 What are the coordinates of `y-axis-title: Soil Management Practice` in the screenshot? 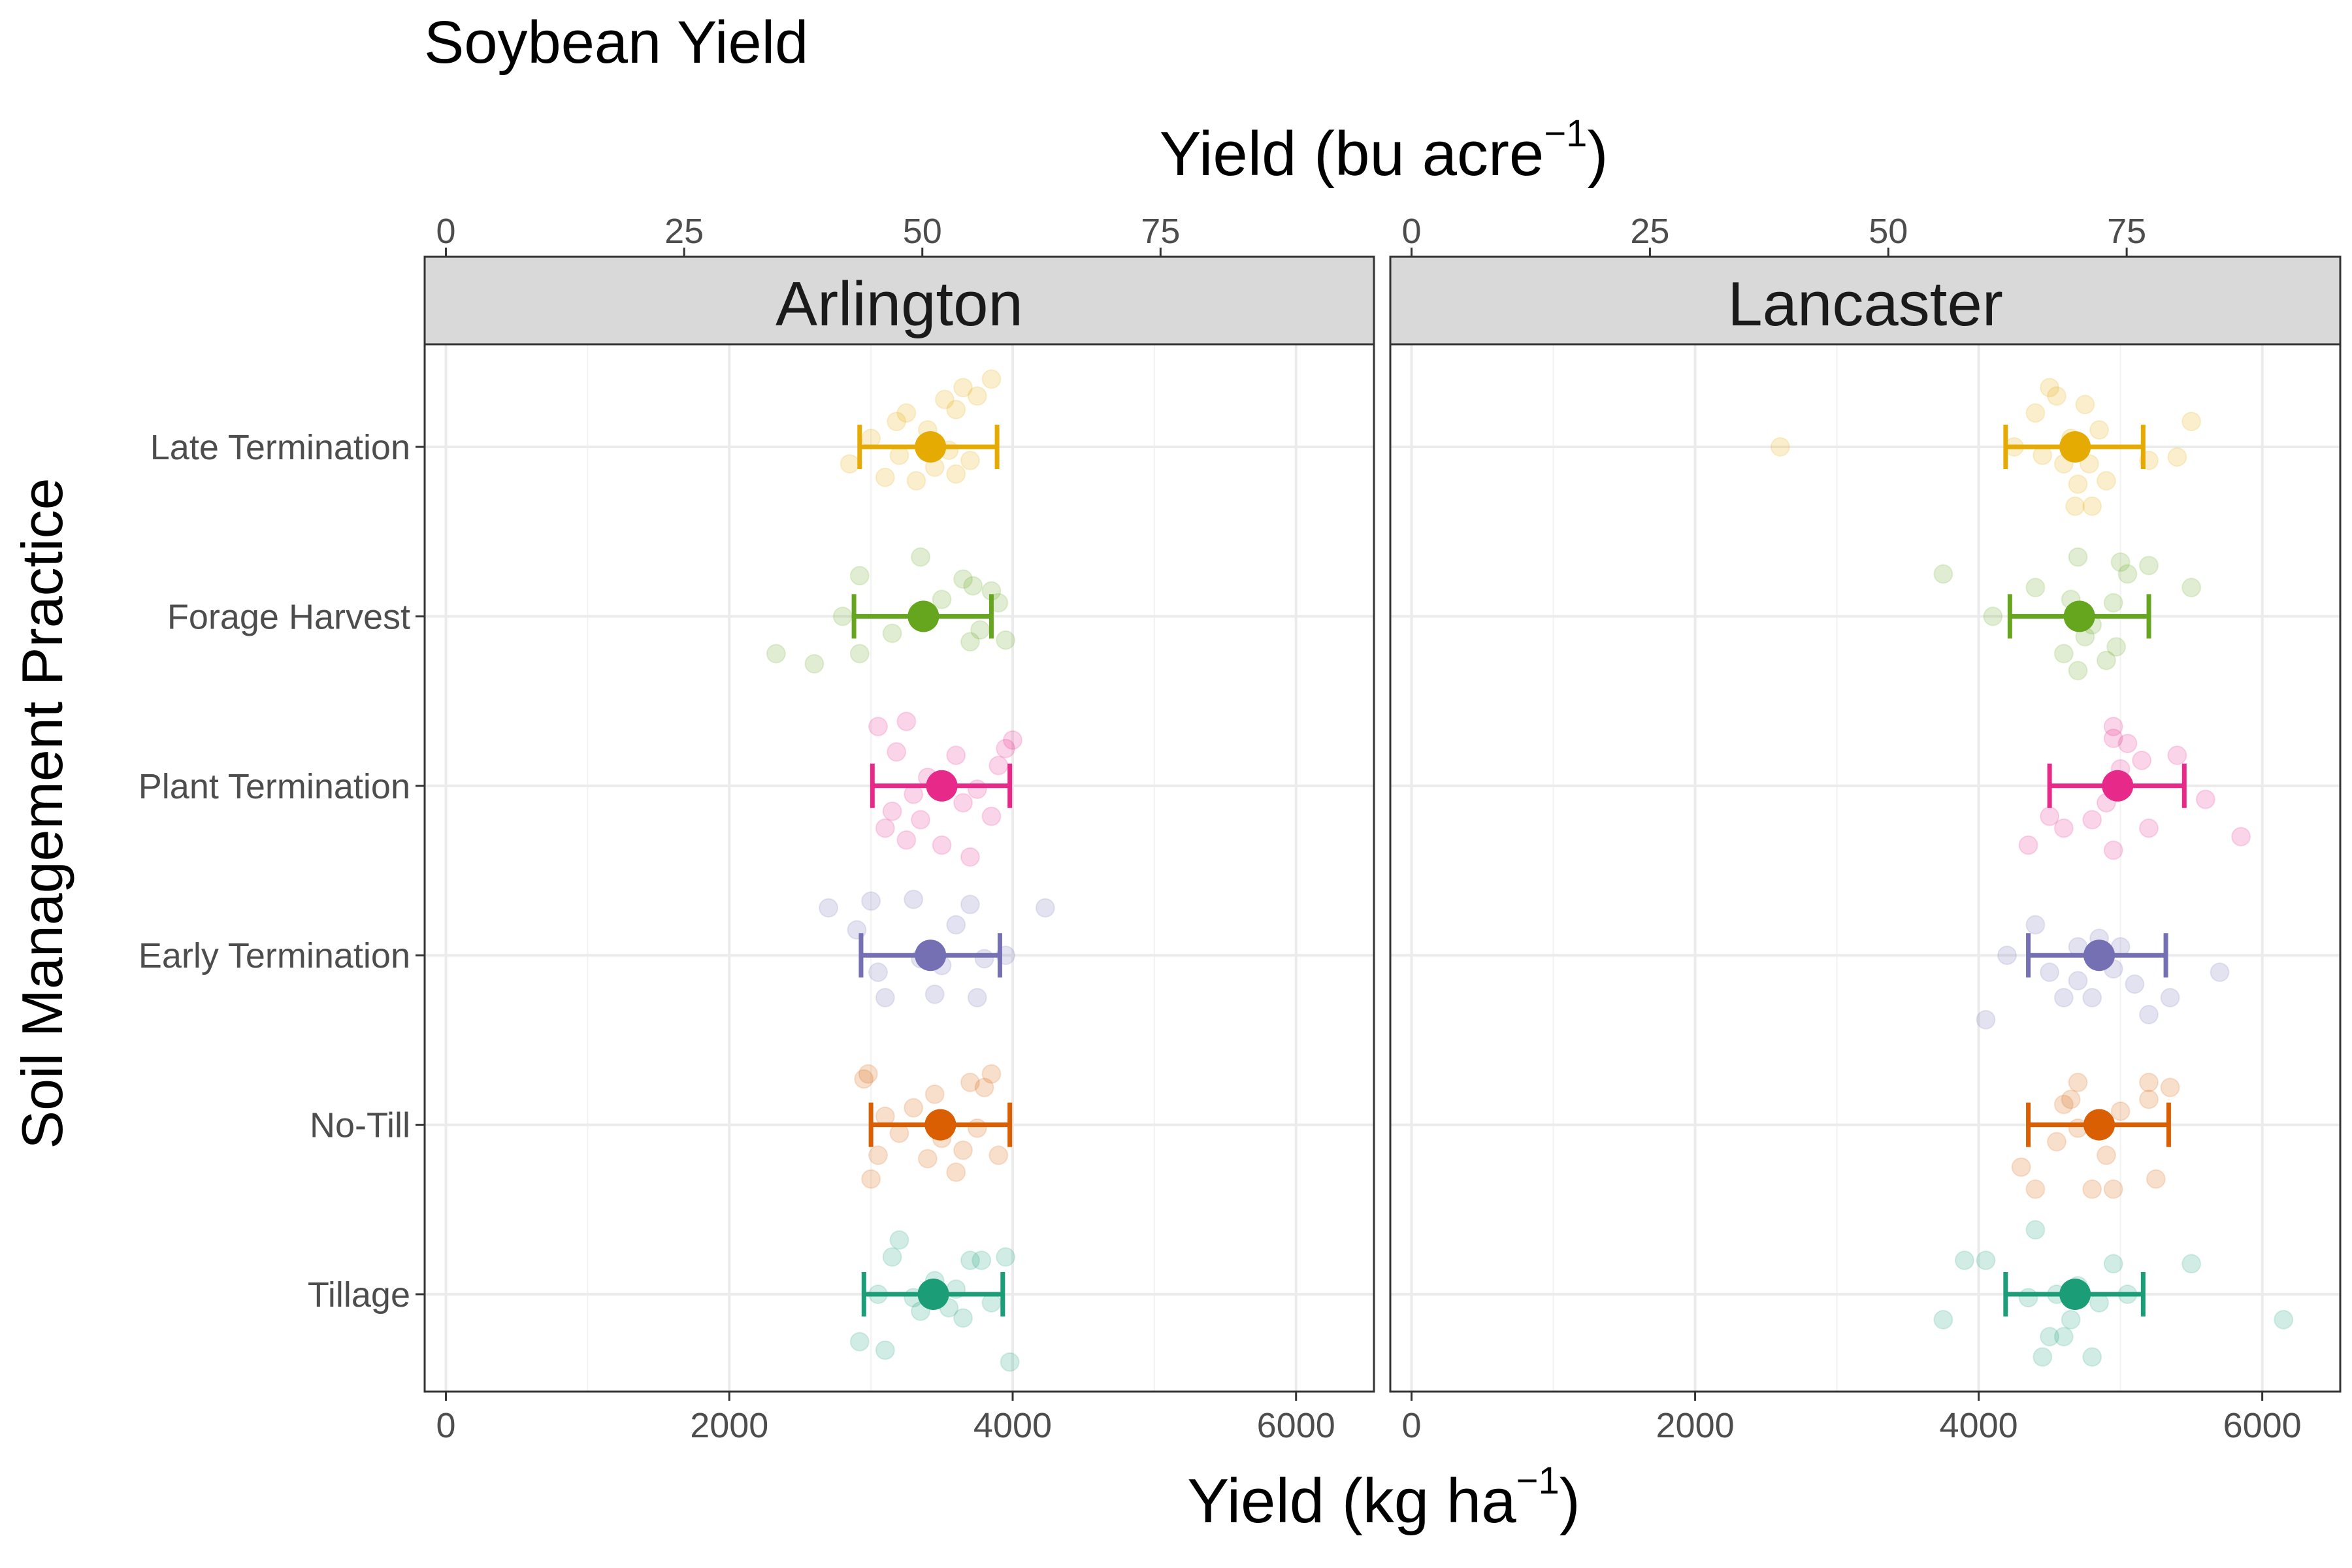 It's located at (42, 813).